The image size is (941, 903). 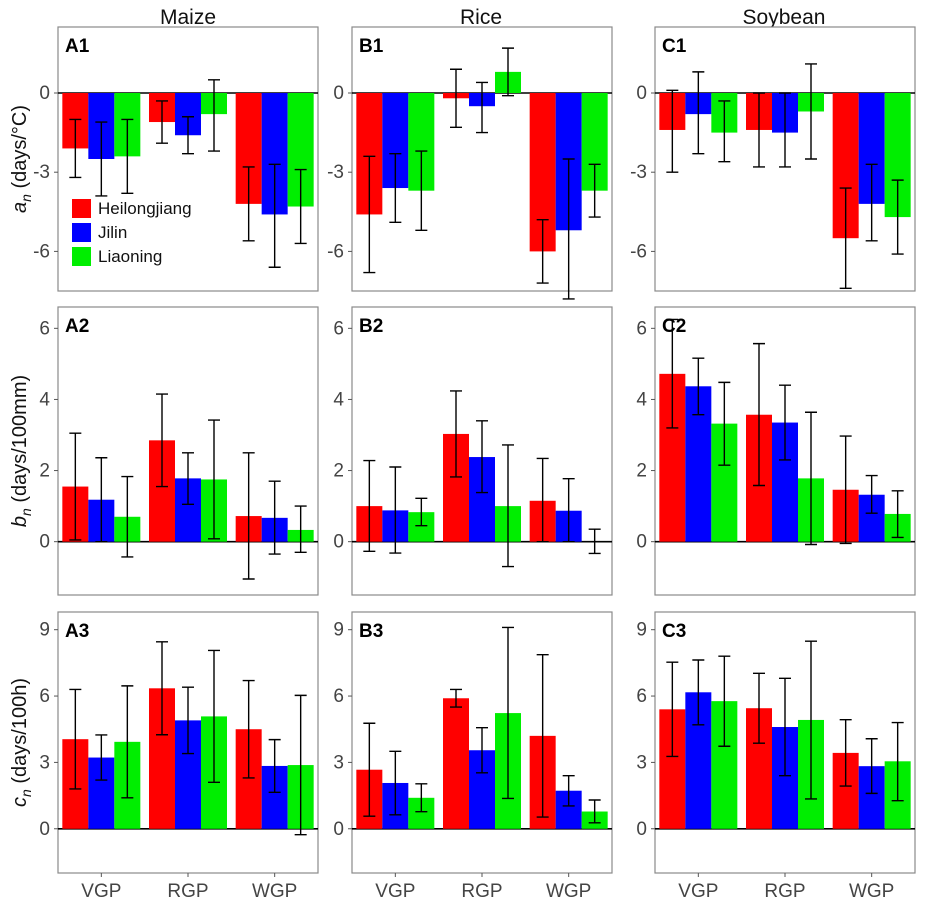 I want to click on panel-frame-A2, so click(x=188, y=451).